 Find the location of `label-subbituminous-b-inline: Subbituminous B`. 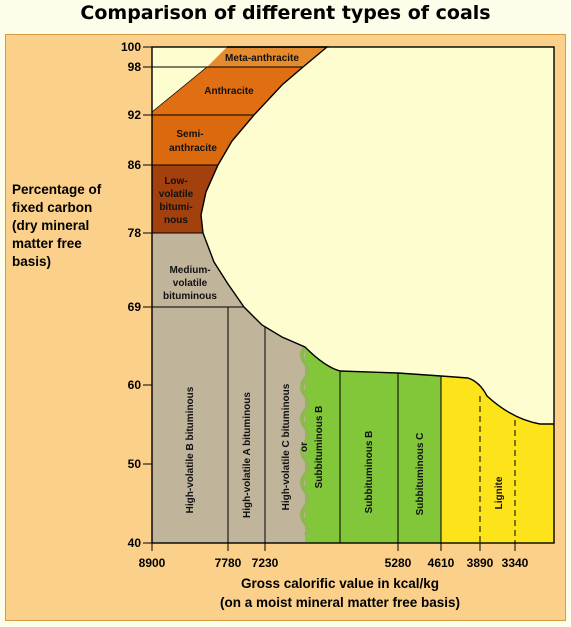

label-subbituminous-b-inline: Subbituminous B is located at coordinates (319, 447).